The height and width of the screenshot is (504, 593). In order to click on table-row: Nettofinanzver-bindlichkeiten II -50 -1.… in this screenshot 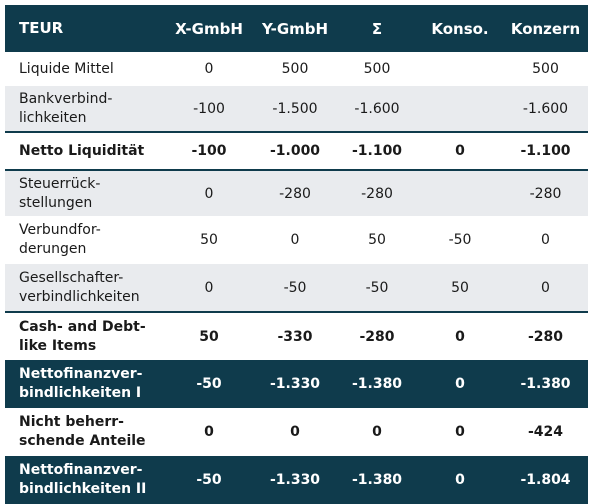, I will do `click(296, 480)`.